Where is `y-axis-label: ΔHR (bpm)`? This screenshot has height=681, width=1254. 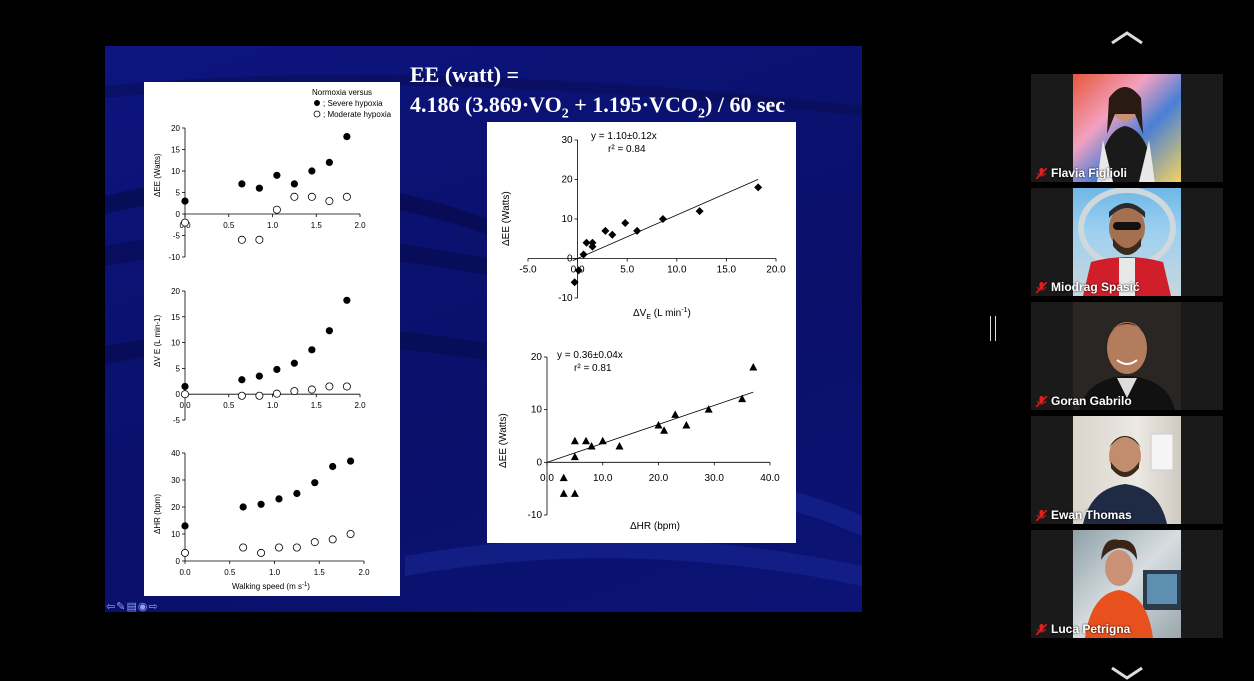
y-axis-label: ΔHR (bpm) is located at coordinates (157, 514).